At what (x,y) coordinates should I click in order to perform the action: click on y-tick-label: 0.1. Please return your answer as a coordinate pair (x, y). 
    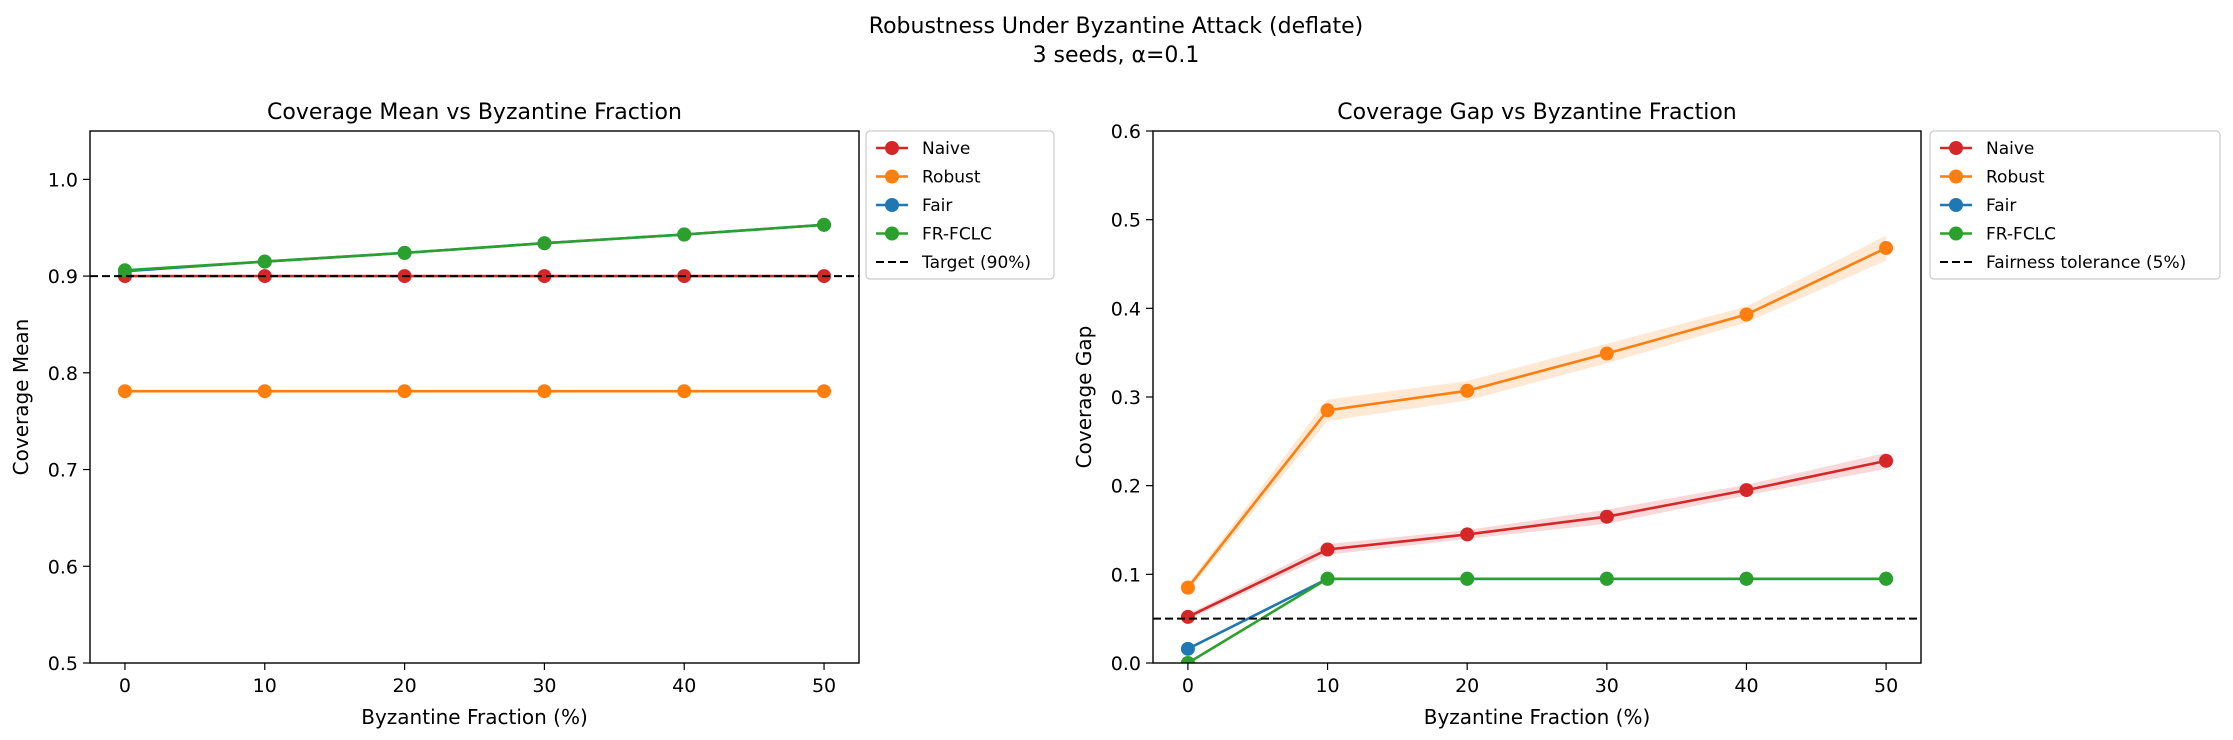
    Looking at the image, I should click on (1126, 575).